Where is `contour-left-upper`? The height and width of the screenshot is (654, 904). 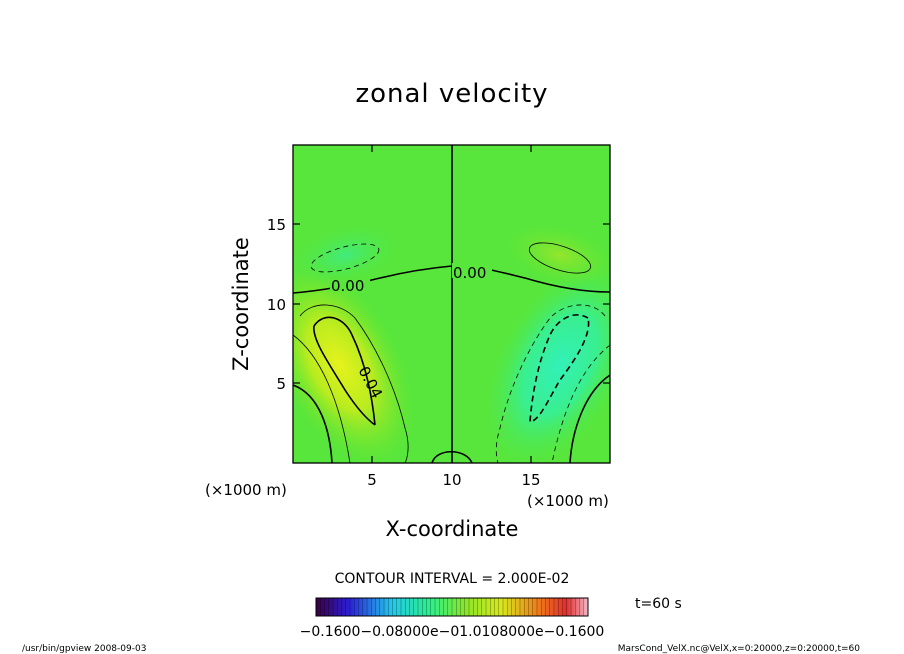
contour-left-upper is located at coordinates (345, 258).